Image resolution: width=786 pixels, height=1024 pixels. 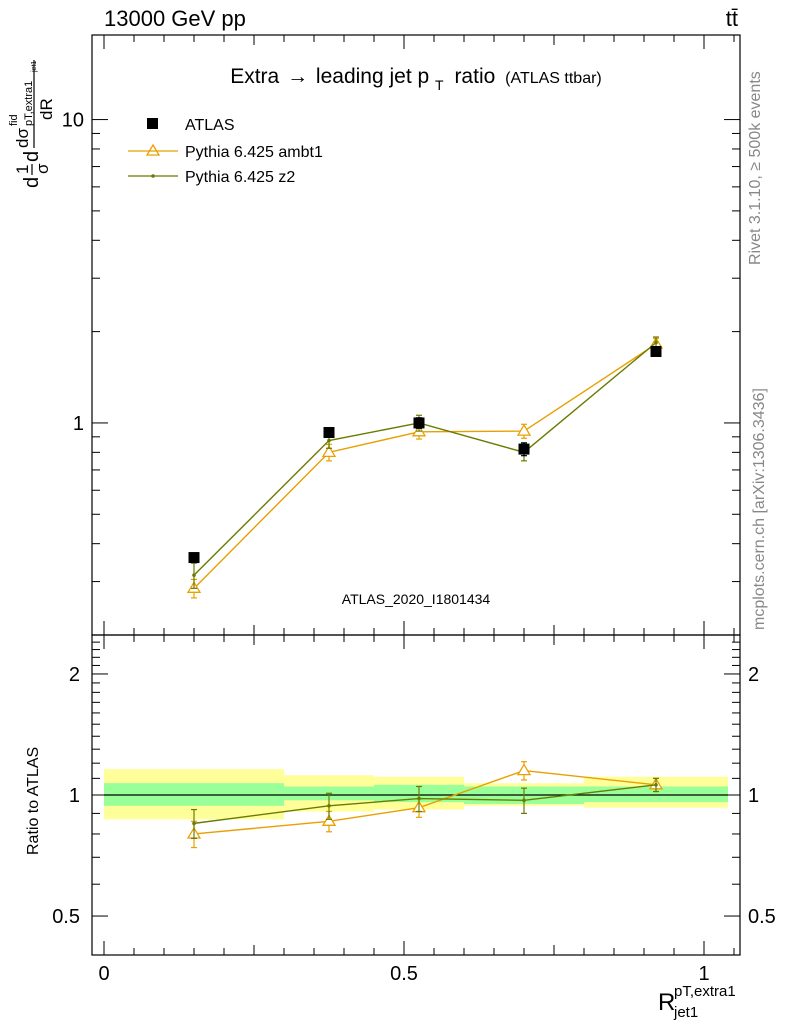 I want to click on side-mcplots: mcplots.cern.ch [arXiv:1306.3436], so click(x=759, y=509).